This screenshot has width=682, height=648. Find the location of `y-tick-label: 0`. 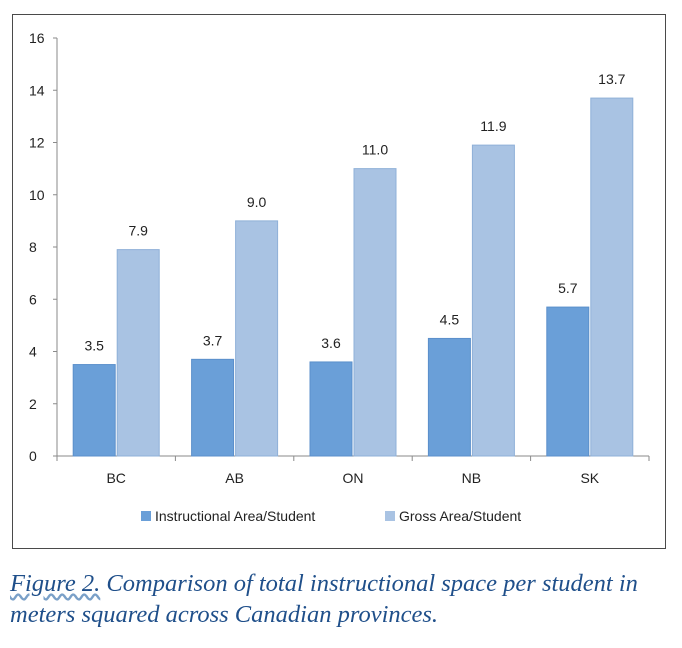

y-tick-label: 0 is located at coordinates (33, 456).